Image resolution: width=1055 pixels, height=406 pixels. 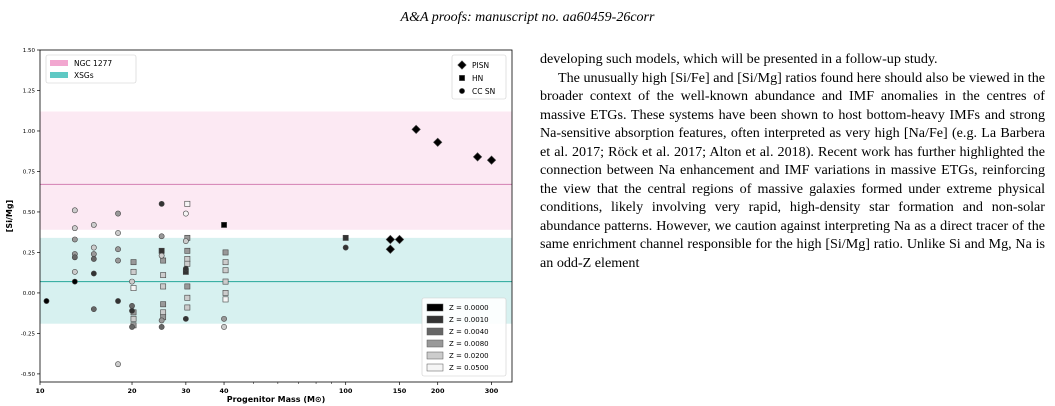 What do you see at coordinates (469, 308) in the screenshot?
I see `metallicity-legend-label: Z = 0.0000` at bounding box center [469, 308].